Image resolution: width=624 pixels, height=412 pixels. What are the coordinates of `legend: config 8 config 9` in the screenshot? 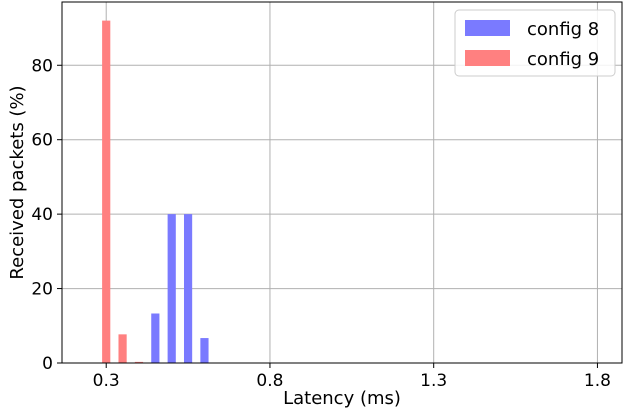 It's located at (535, 43).